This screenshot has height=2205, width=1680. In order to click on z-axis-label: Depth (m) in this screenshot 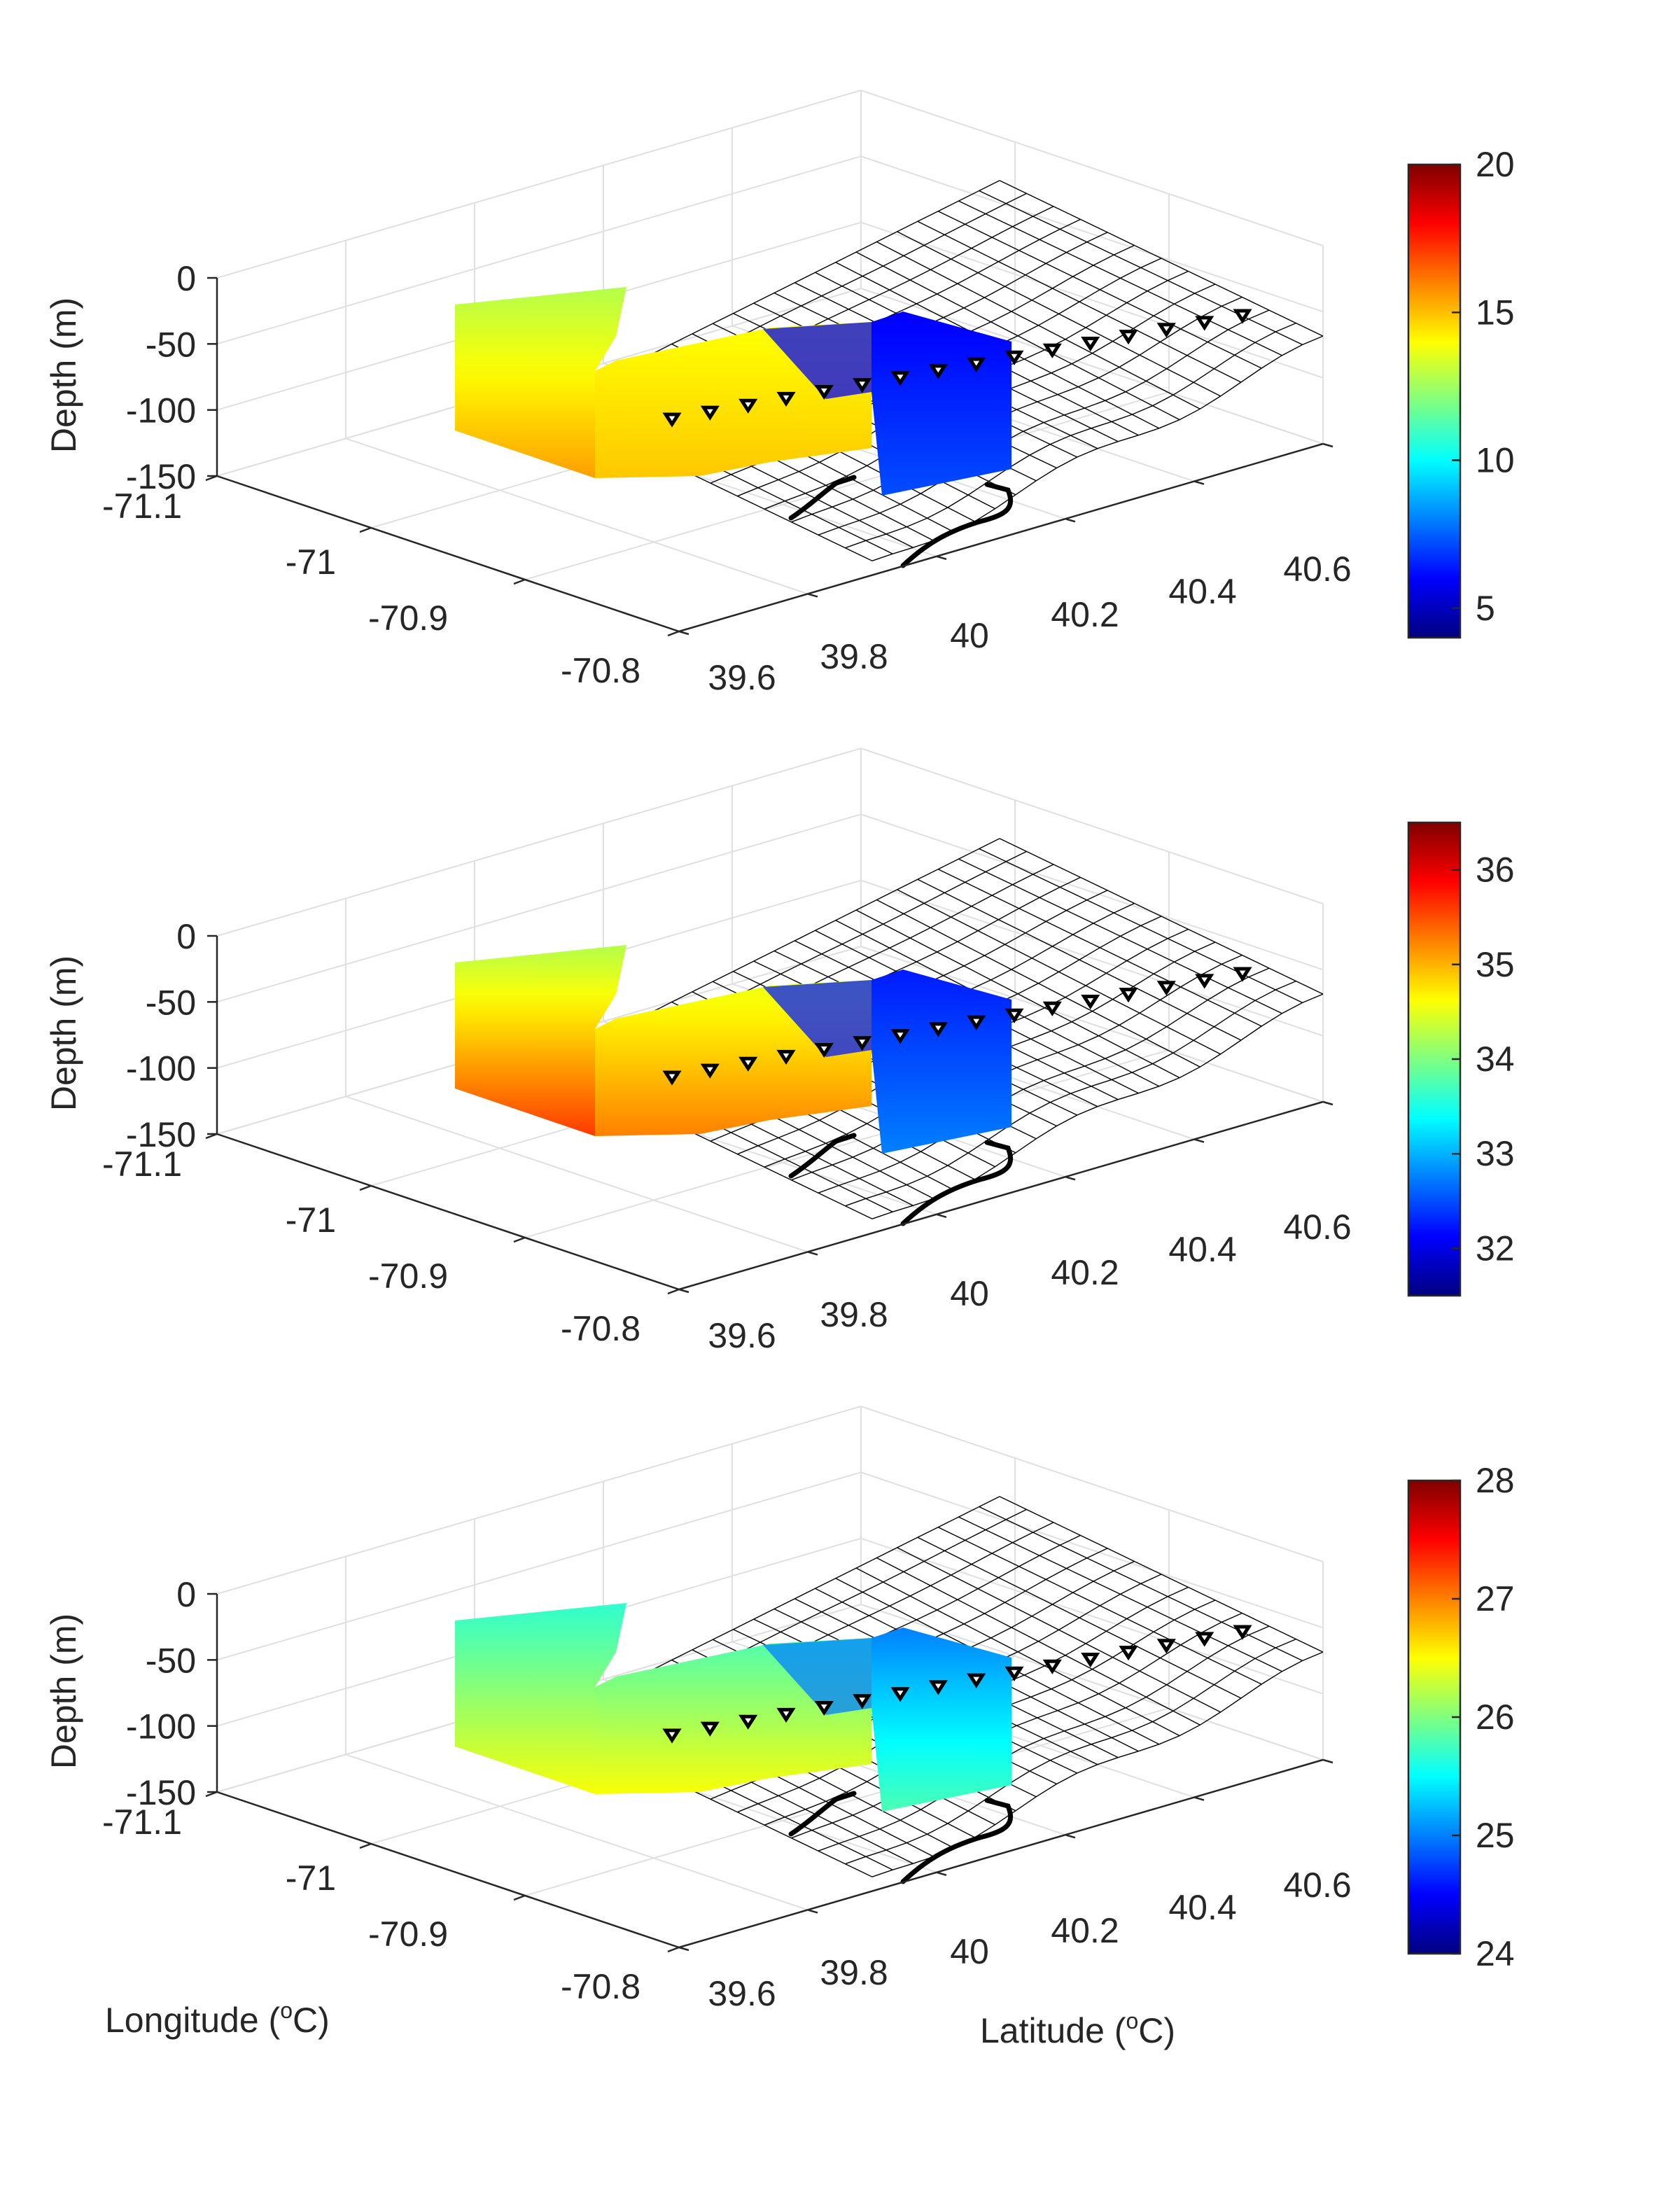, I will do `click(63, 1691)`.